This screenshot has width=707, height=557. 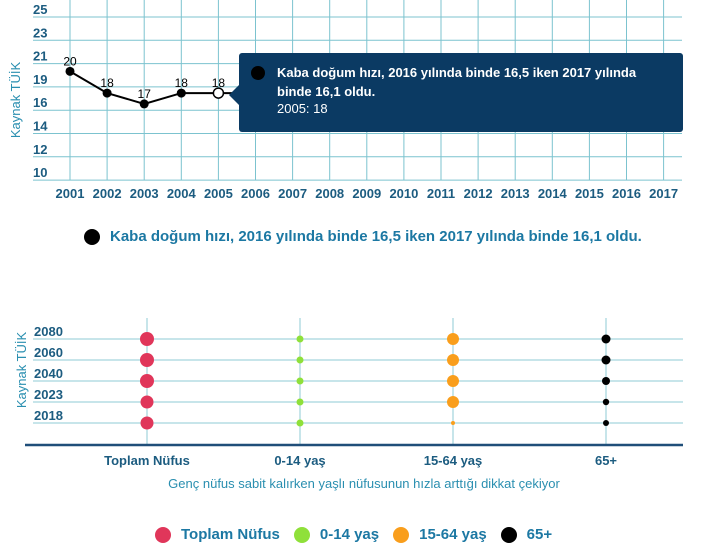 What do you see at coordinates (515, 193) in the screenshot?
I see `x-tick-label: 2013` at bounding box center [515, 193].